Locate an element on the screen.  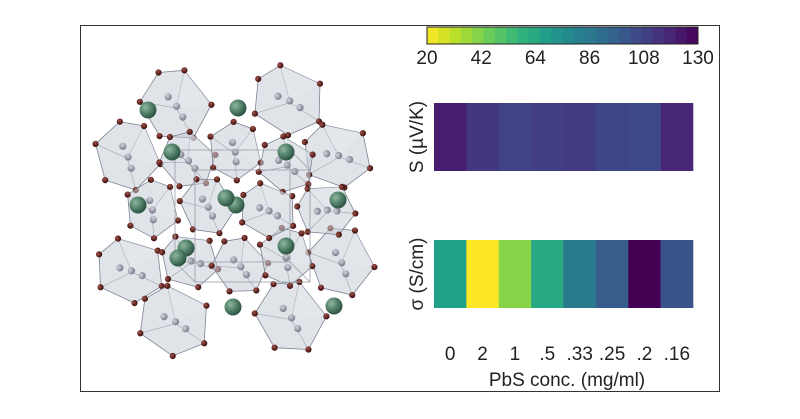
row-labels: S (µV/K) σ (S/cm) is located at coordinates (417, 206).